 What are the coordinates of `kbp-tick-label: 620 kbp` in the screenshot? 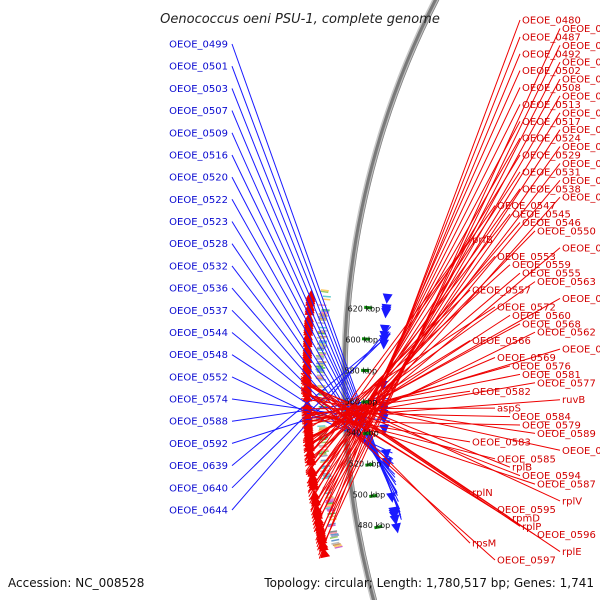 It's located at (364, 309).